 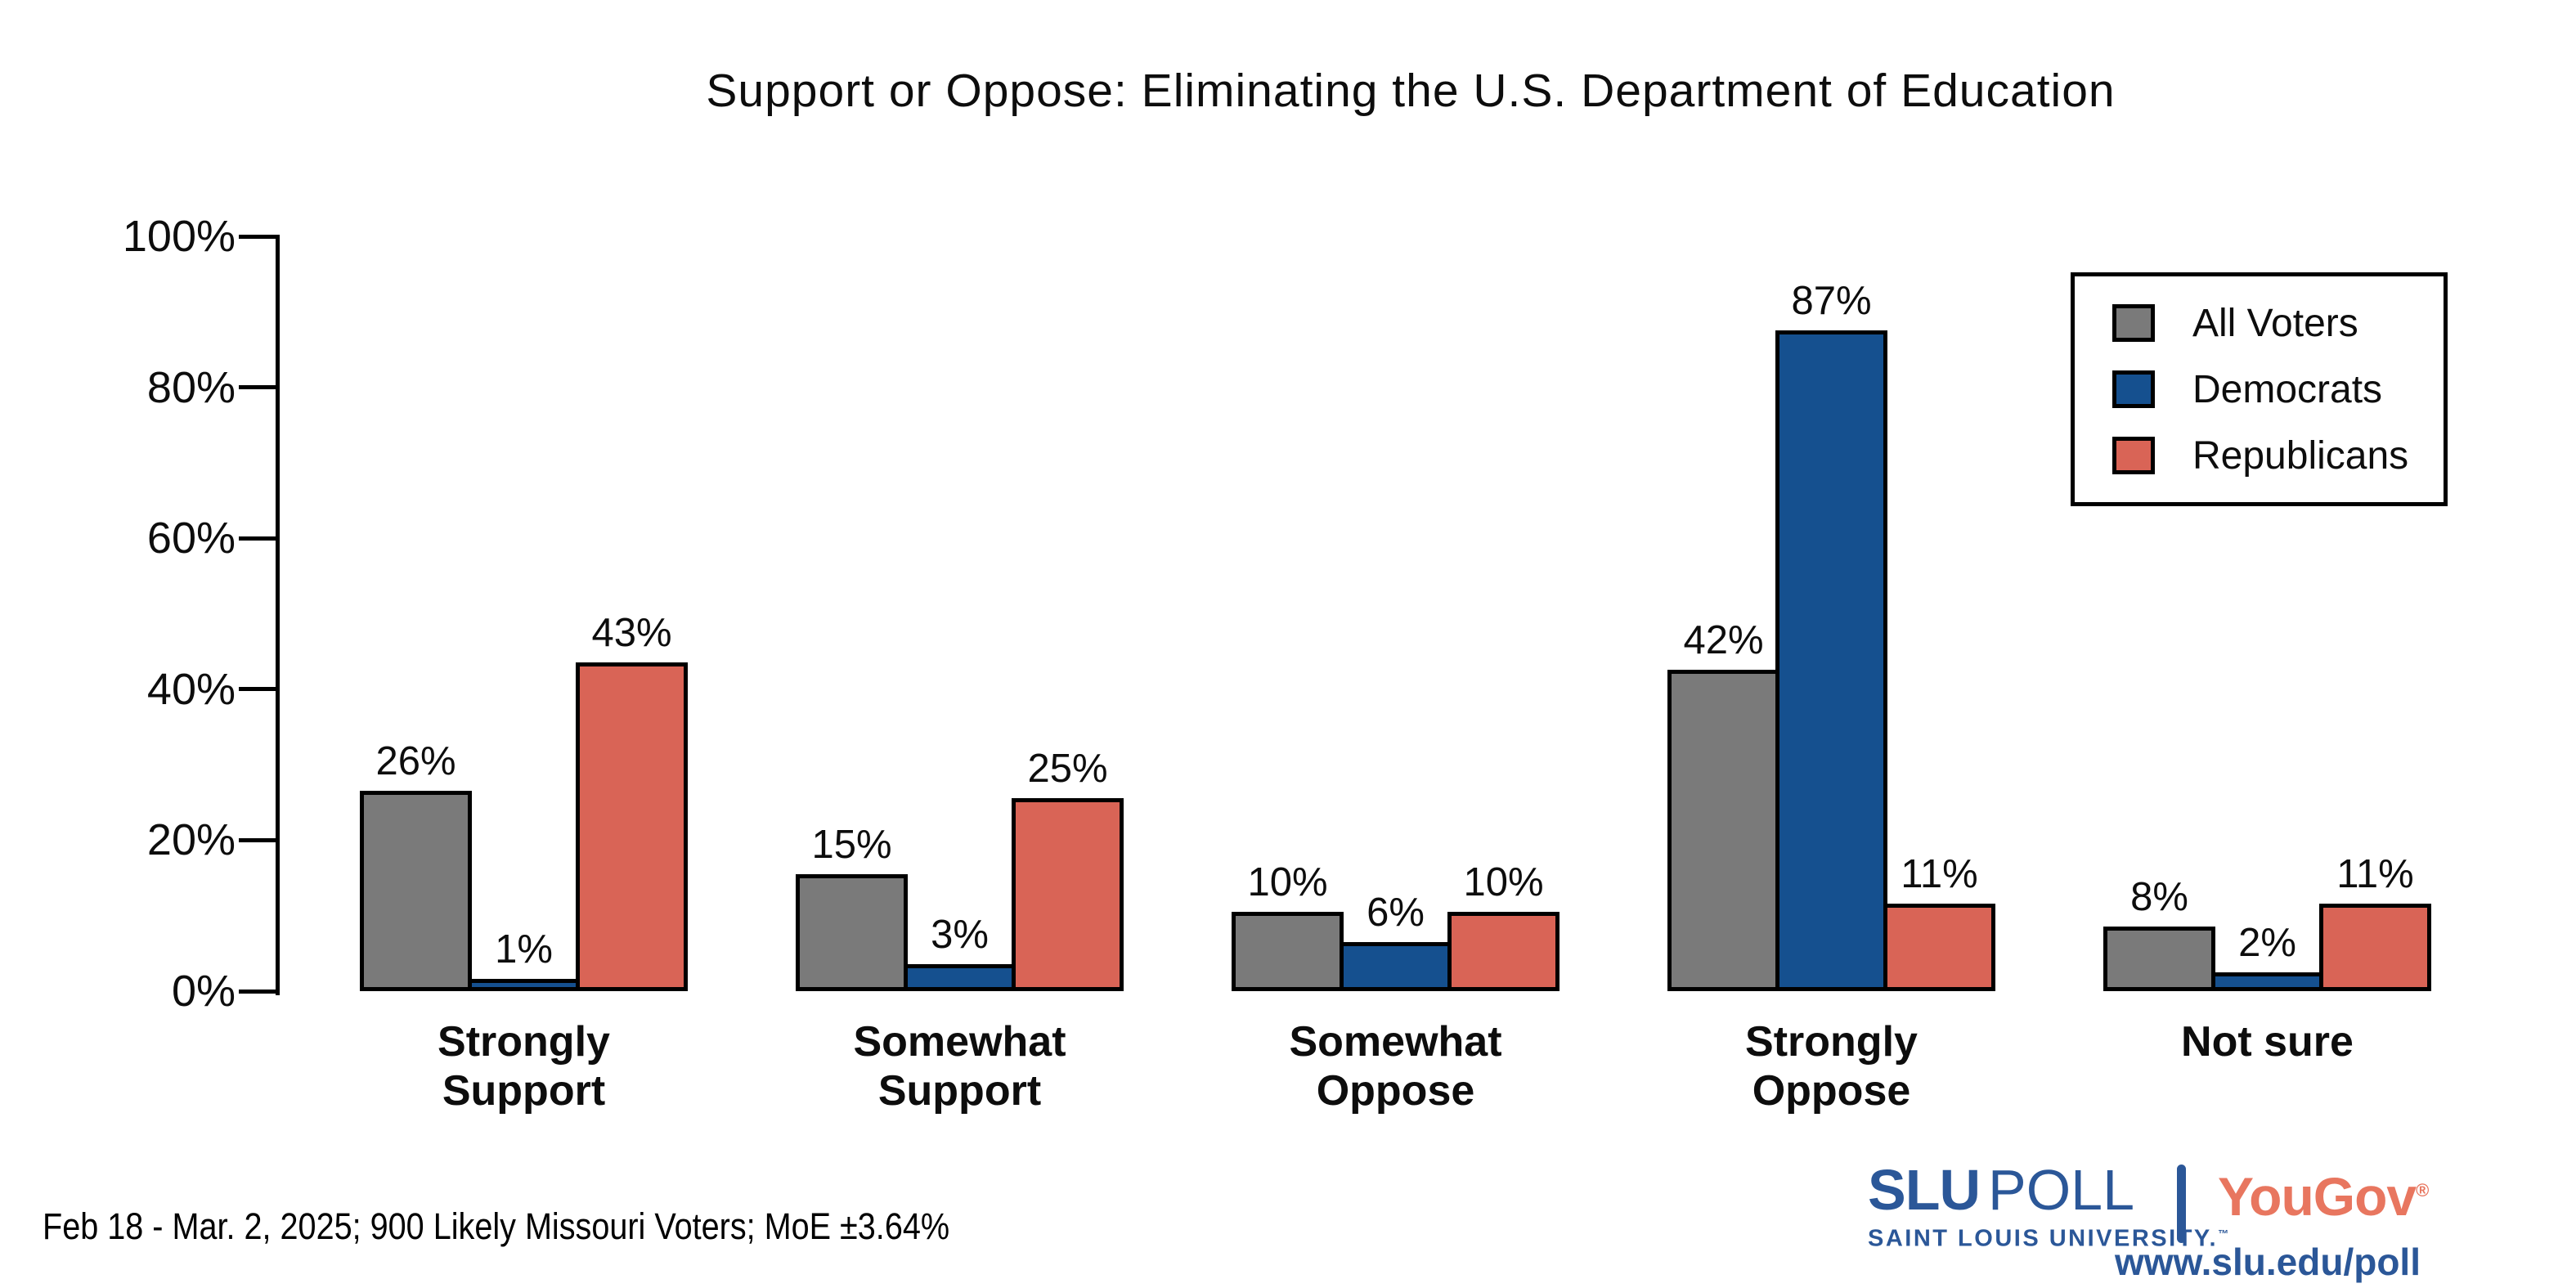 What do you see at coordinates (2061, 1190) in the screenshot?
I see `poll-wordmark: POLL` at bounding box center [2061, 1190].